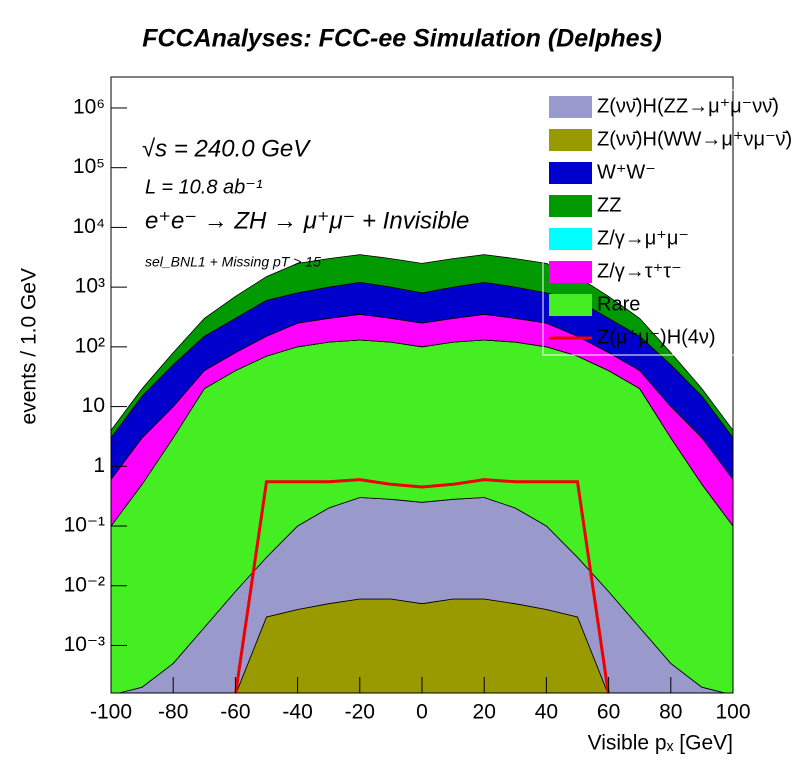  What do you see at coordinates (99, 465) in the screenshot?
I see `y-tick-label: 1` at bounding box center [99, 465].